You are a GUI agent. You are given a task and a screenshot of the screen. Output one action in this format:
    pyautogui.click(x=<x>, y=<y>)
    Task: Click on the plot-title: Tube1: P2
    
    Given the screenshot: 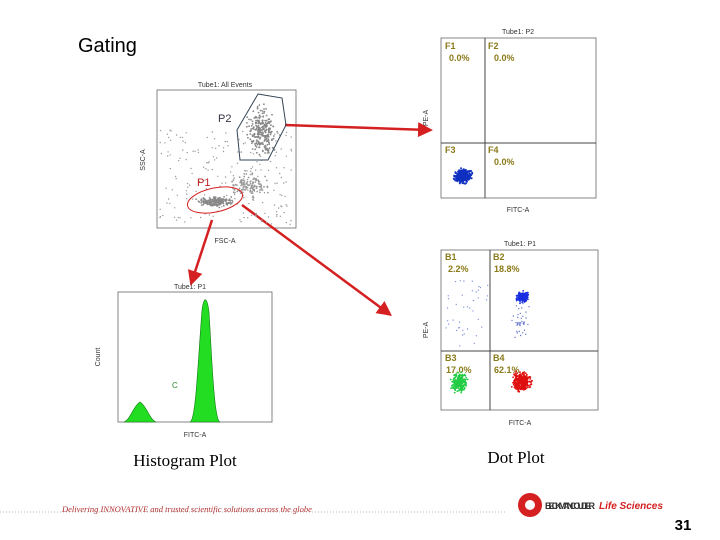 What is the action you would take?
    pyautogui.click(x=518, y=32)
    